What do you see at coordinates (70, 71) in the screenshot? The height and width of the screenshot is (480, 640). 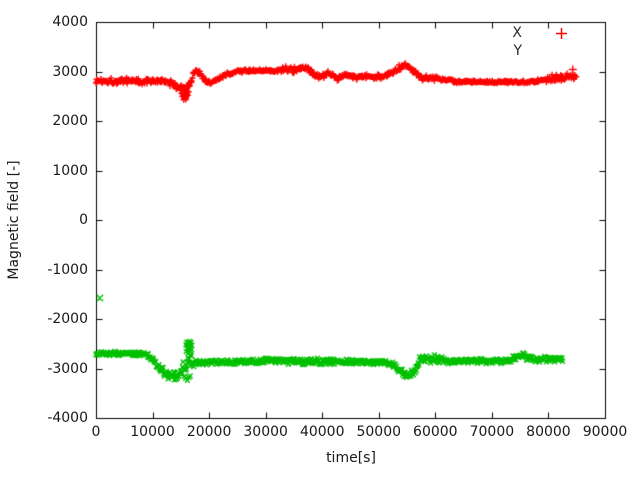 I see `y-tick-label: 3000` at bounding box center [70, 71].